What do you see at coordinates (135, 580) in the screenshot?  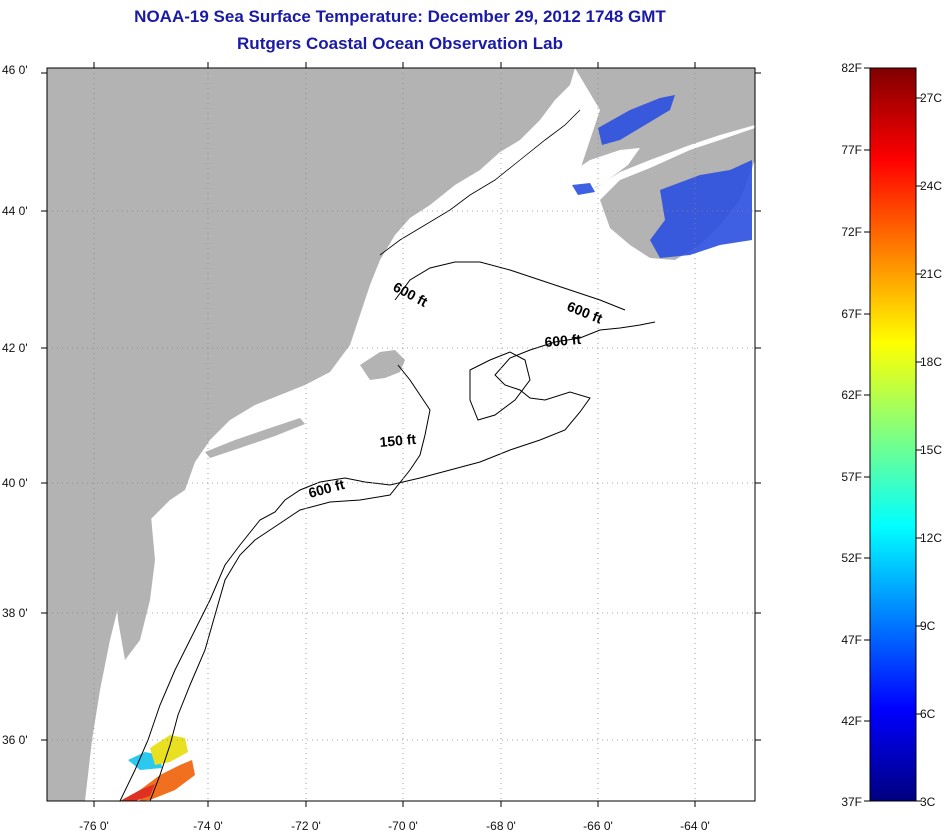 I see `delmarva-peninsula` at bounding box center [135, 580].